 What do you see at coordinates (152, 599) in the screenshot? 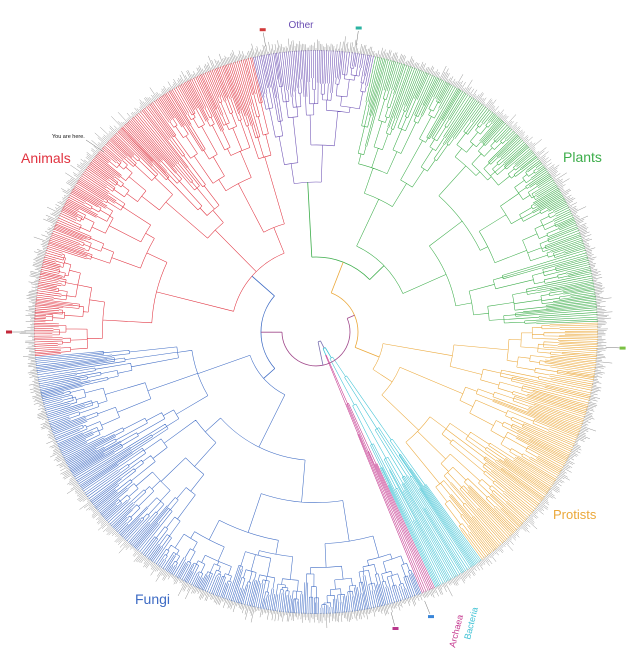
I see `group-label-fungi: Fungi` at bounding box center [152, 599].